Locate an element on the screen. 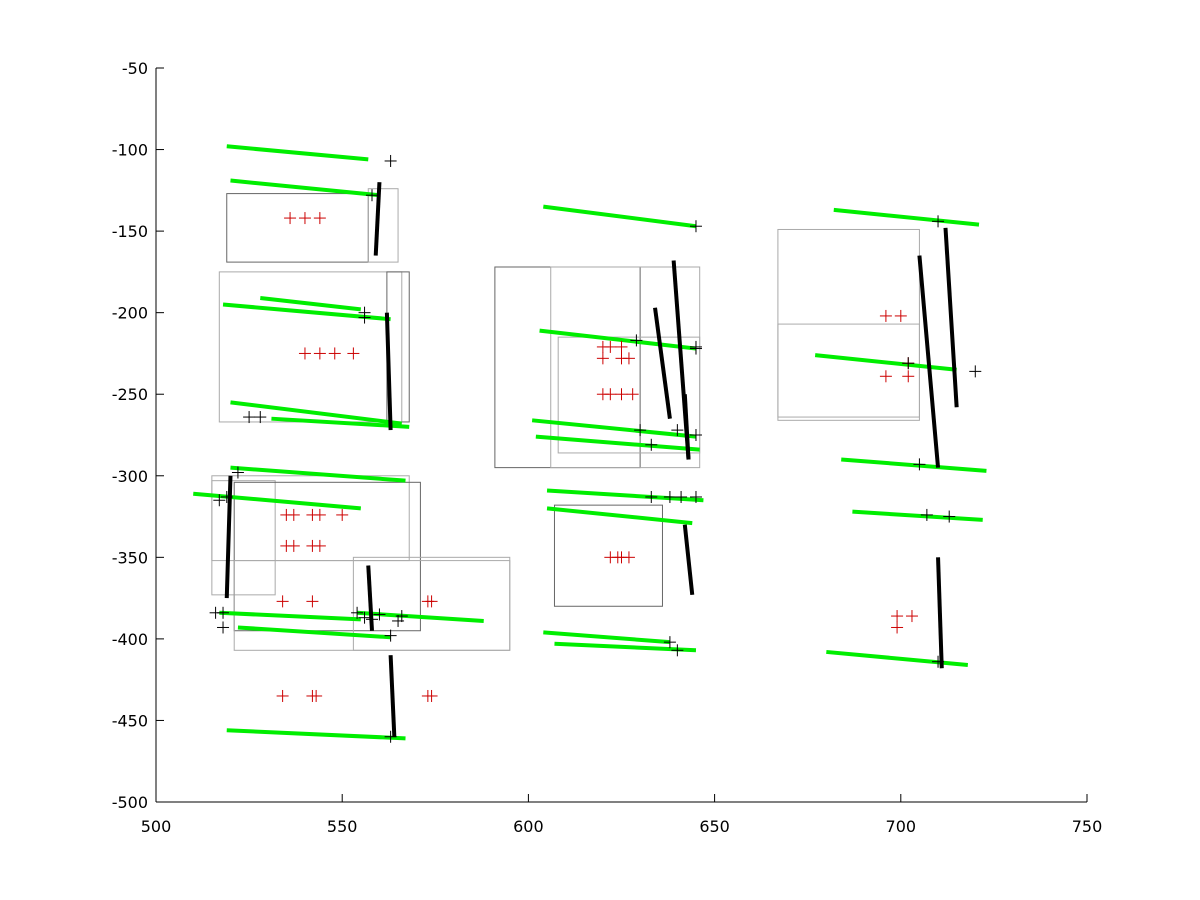 This screenshot has height=900, width=1200. y-tick-label: -500 is located at coordinates (130, 802).